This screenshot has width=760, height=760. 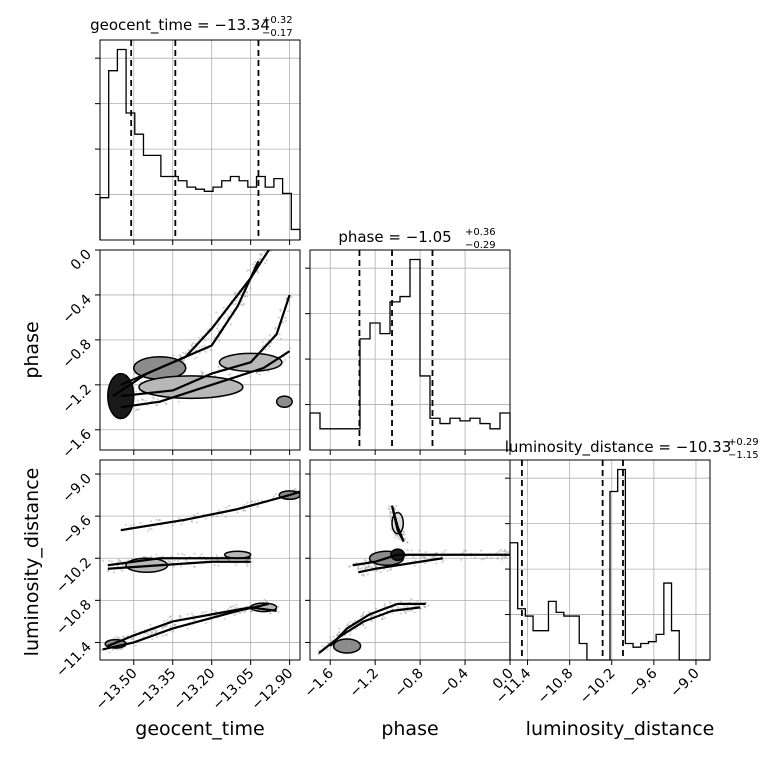 What do you see at coordinates (74, 576) in the screenshot?
I see `y-tick-label: −10.2` at bounding box center [74, 576].